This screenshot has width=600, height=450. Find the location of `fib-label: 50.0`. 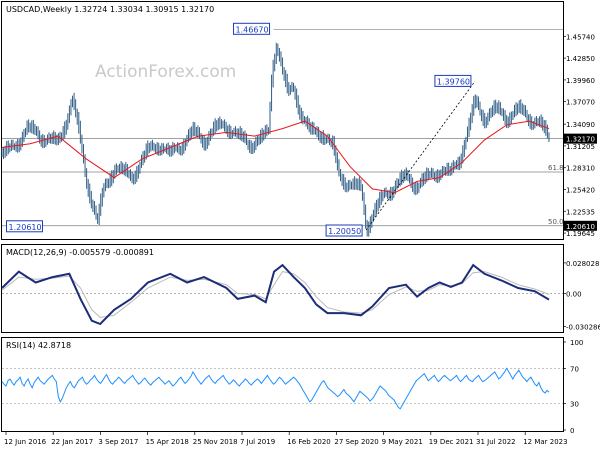

fib-label: 50.0 is located at coordinates (556, 222).